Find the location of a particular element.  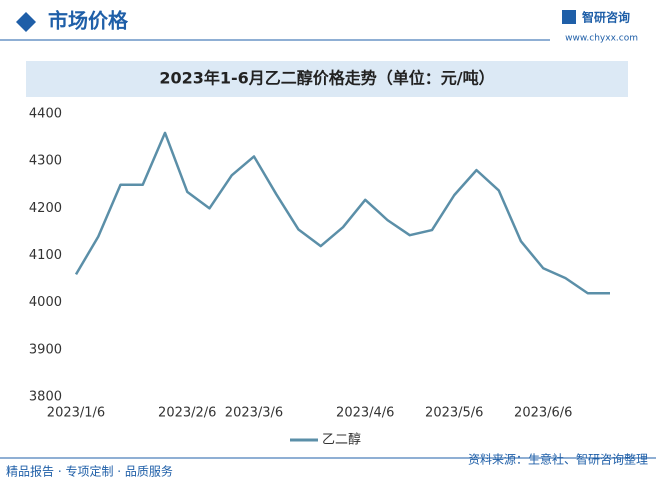

y-tick-label: 3800 is located at coordinates (45, 397).